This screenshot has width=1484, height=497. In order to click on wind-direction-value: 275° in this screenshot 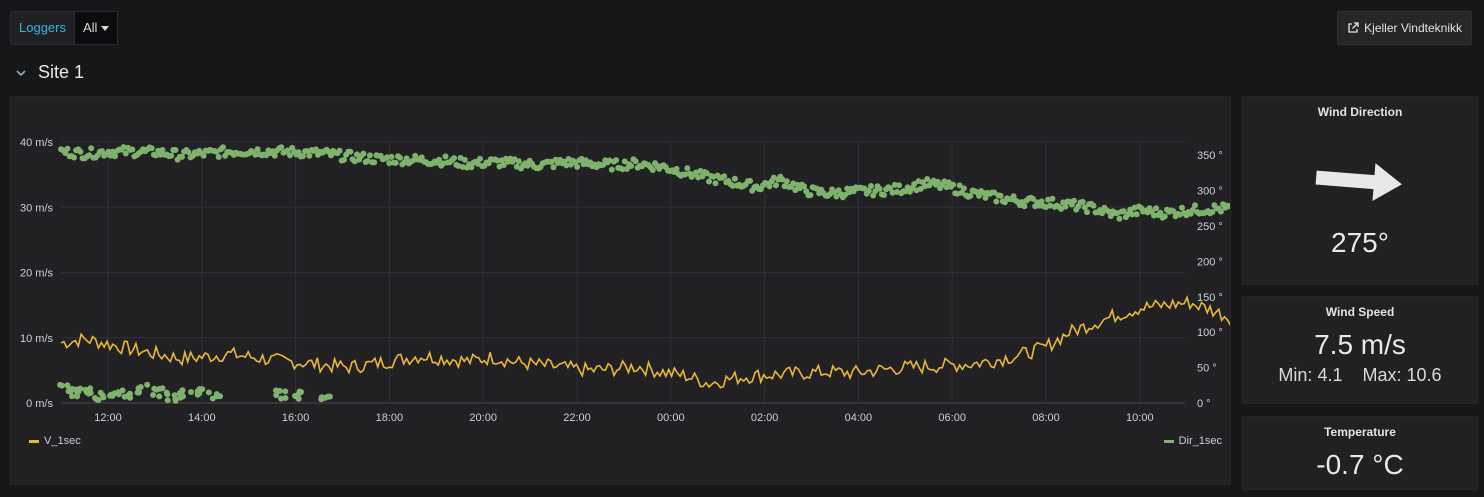, I will do `click(1360, 242)`.